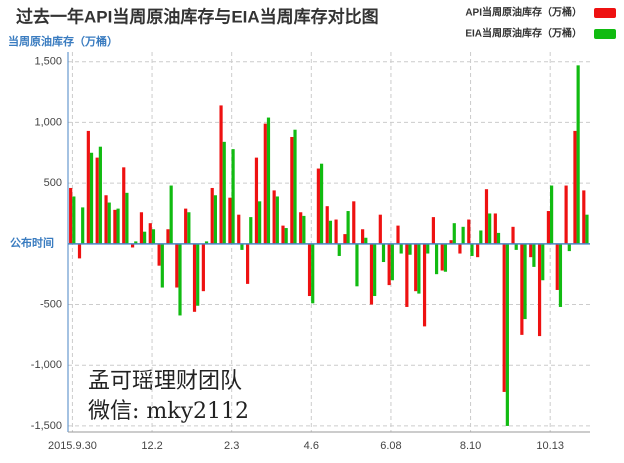 Image resolution: width=624 pixels, height=463 pixels. Describe the element at coordinates (46, 426) in the screenshot. I see `y-tick-label: -1,500` at that location.